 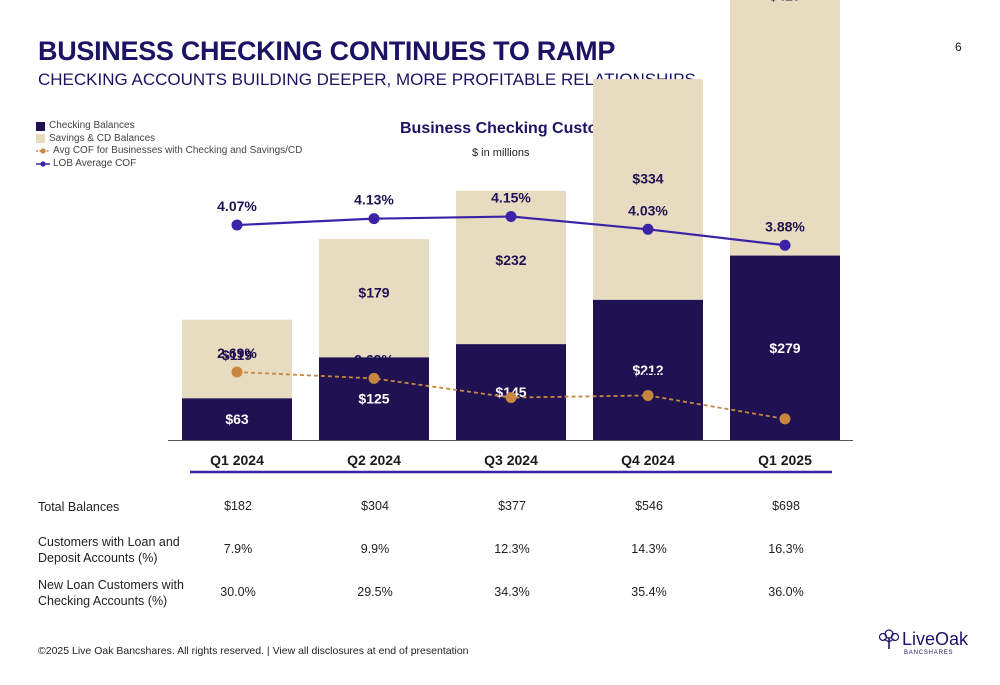 I want to click on legend-label-lob-cof: LOB Average COF, so click(x=95, y=163).